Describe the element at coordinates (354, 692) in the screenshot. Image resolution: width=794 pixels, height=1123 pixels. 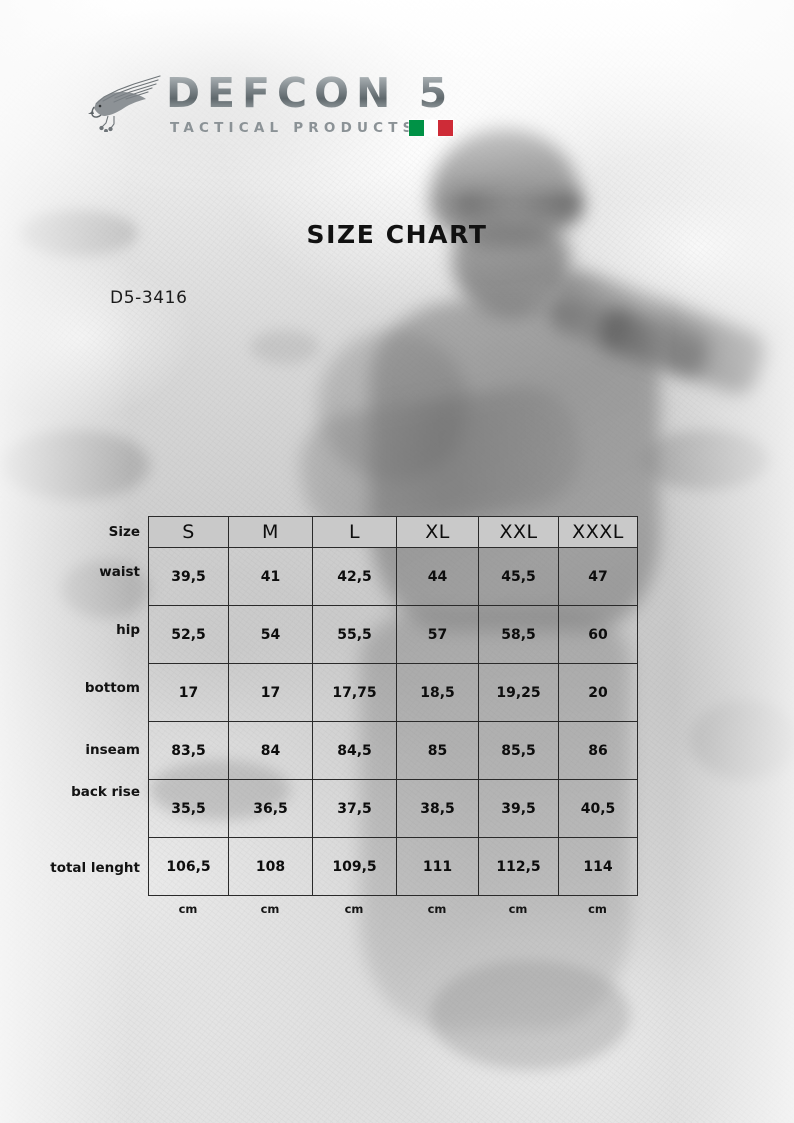
I see `cell-bottom-l: 17,75` at that location.